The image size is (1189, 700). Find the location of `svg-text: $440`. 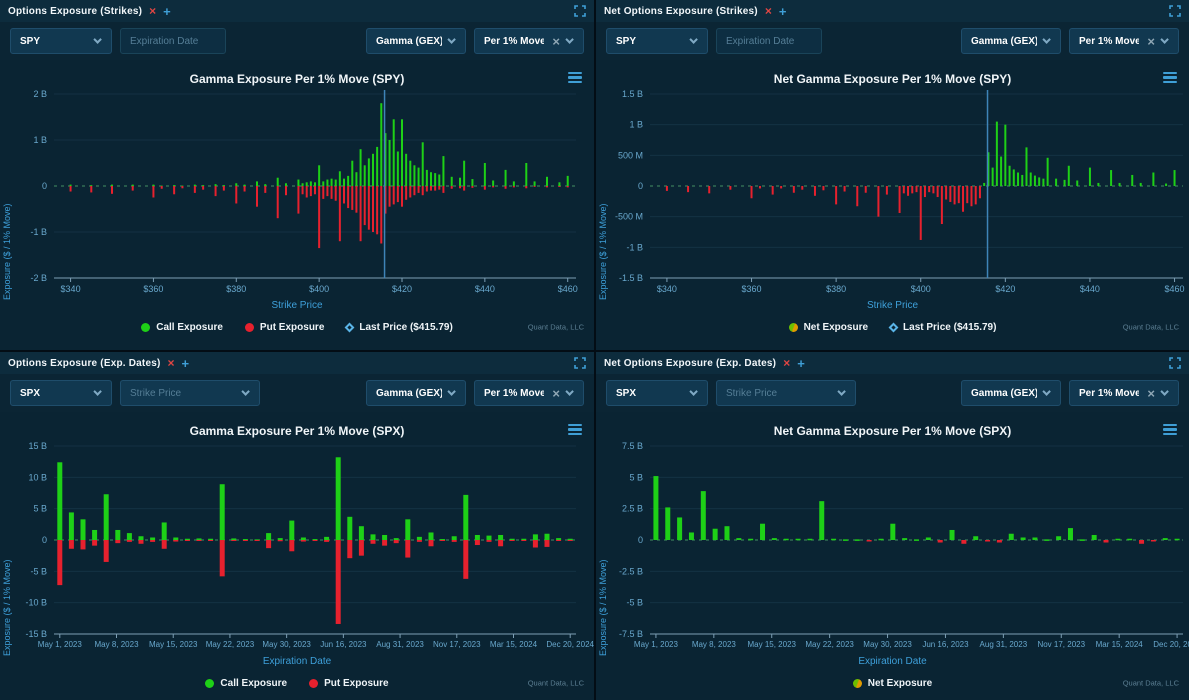

svg-text: $440 is located at coordinates (485, 289).